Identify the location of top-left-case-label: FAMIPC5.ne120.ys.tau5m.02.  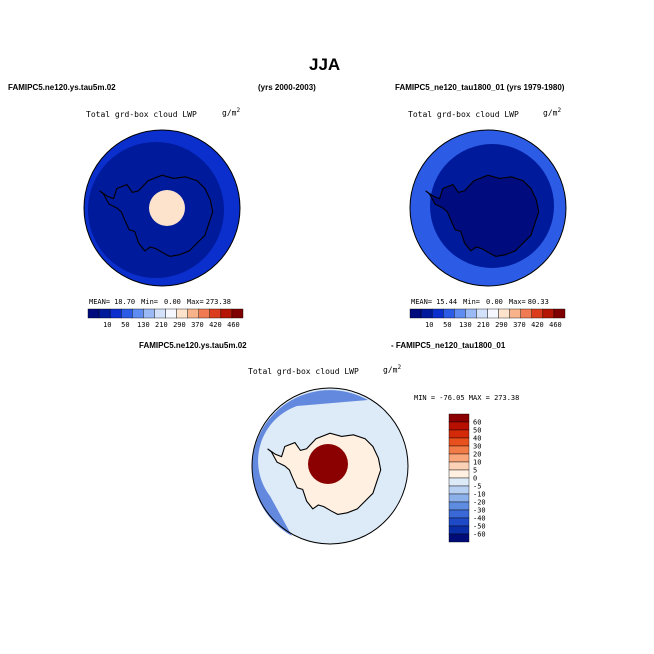
(62, 87).